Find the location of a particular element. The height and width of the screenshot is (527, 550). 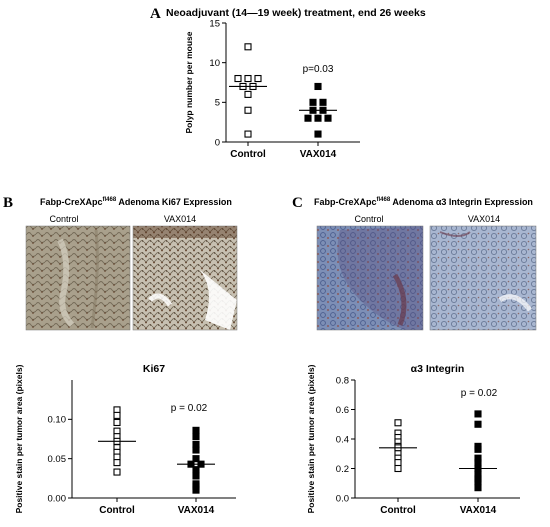

integrin-control-micrograph is located at coordinates (370, 278).